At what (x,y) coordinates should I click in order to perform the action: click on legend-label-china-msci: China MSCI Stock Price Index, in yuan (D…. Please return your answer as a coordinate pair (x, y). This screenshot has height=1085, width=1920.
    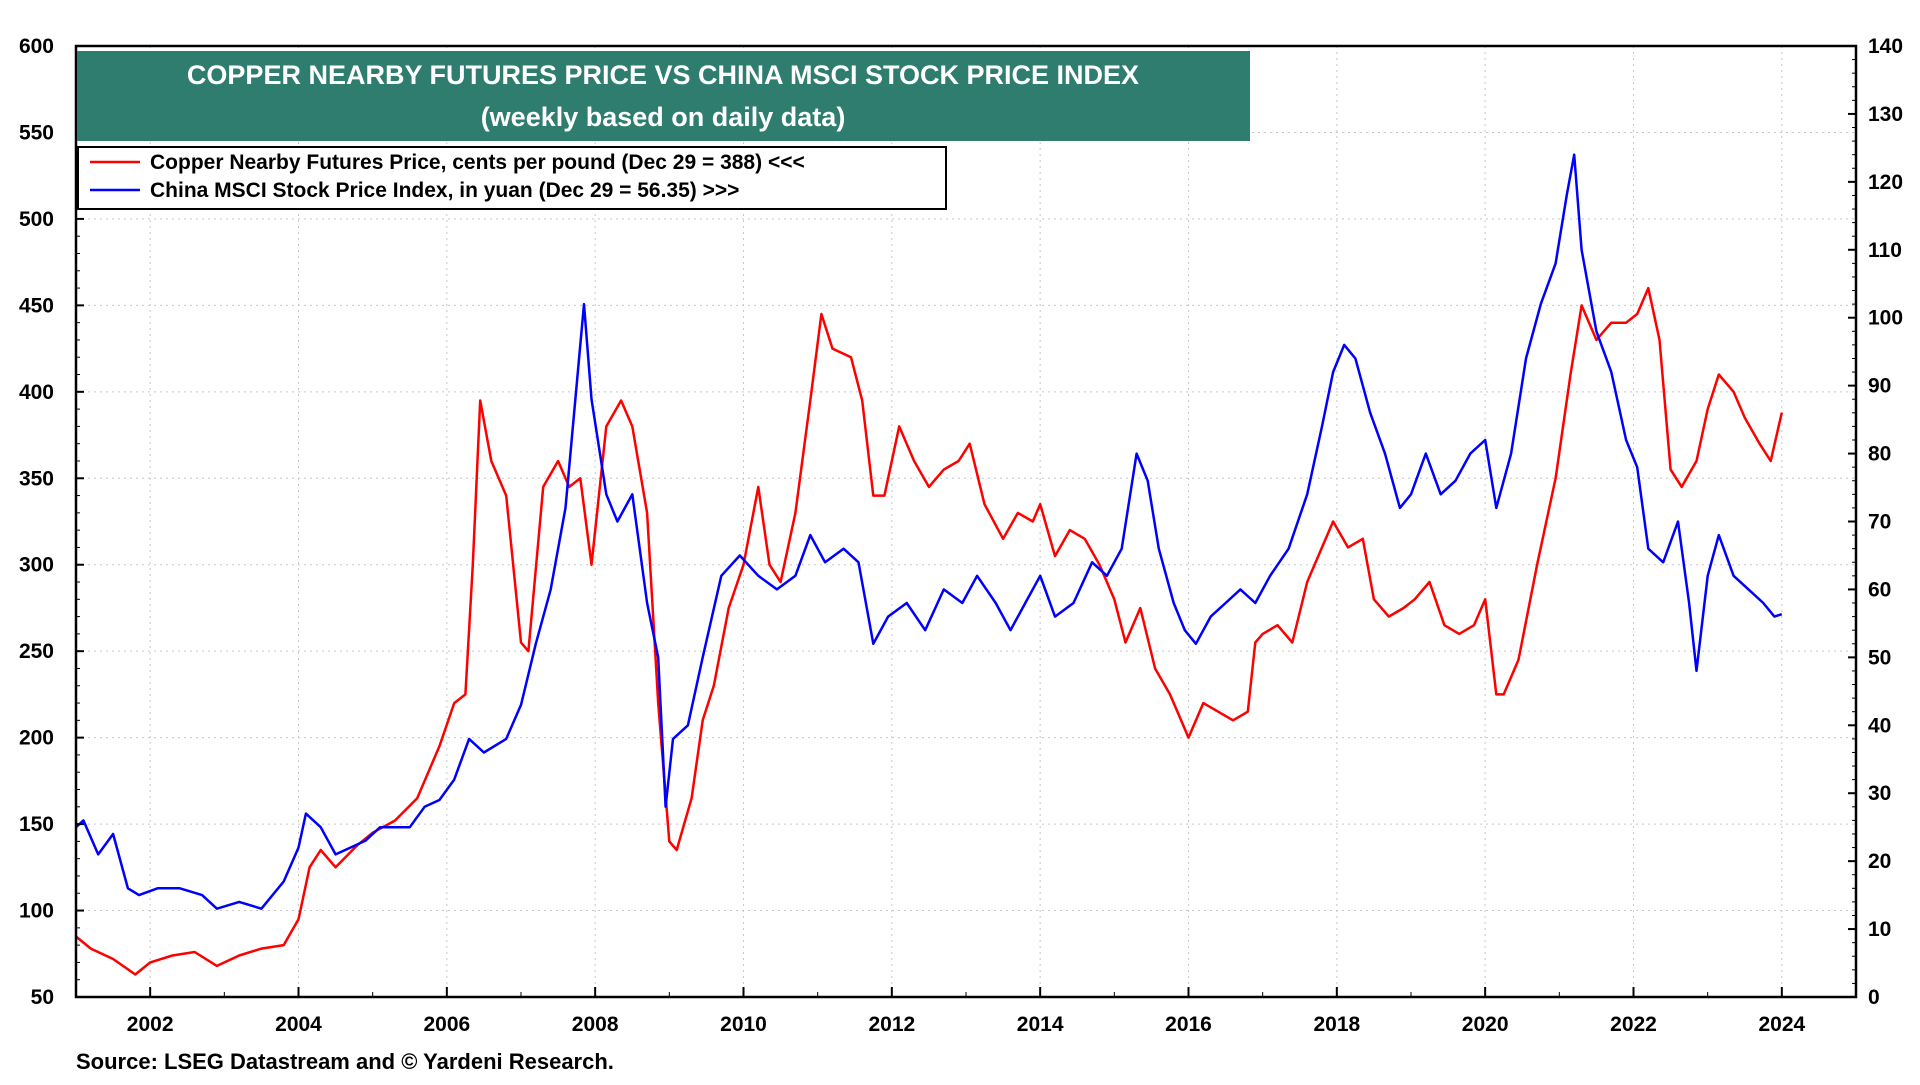
    Looking at the image, I should click on (444, 190).